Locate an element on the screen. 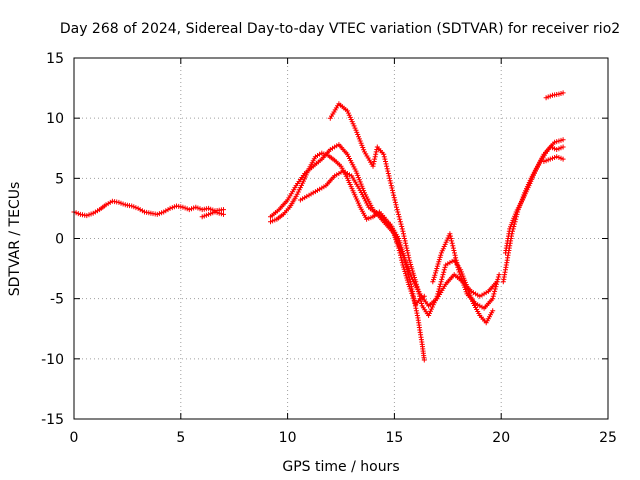 The image size is (640, 480). y-tick-label: -15 is located at coordinates (52, 420).